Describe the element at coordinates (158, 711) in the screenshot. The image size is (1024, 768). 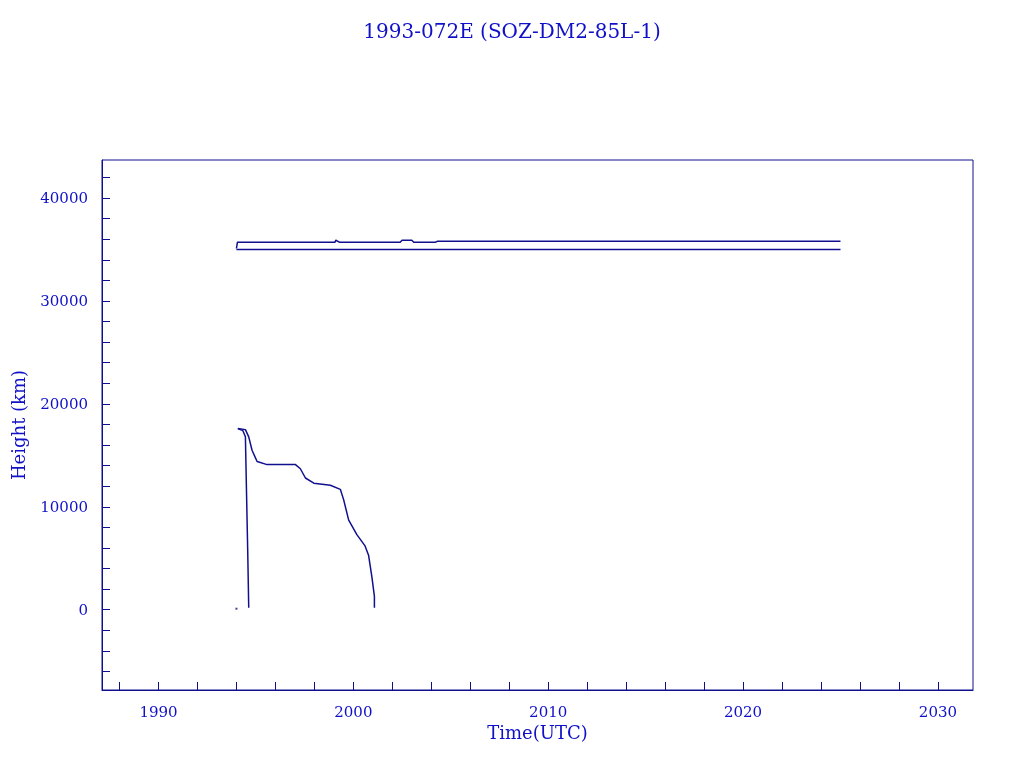
I see `x-tick-label: 1990` at that location.